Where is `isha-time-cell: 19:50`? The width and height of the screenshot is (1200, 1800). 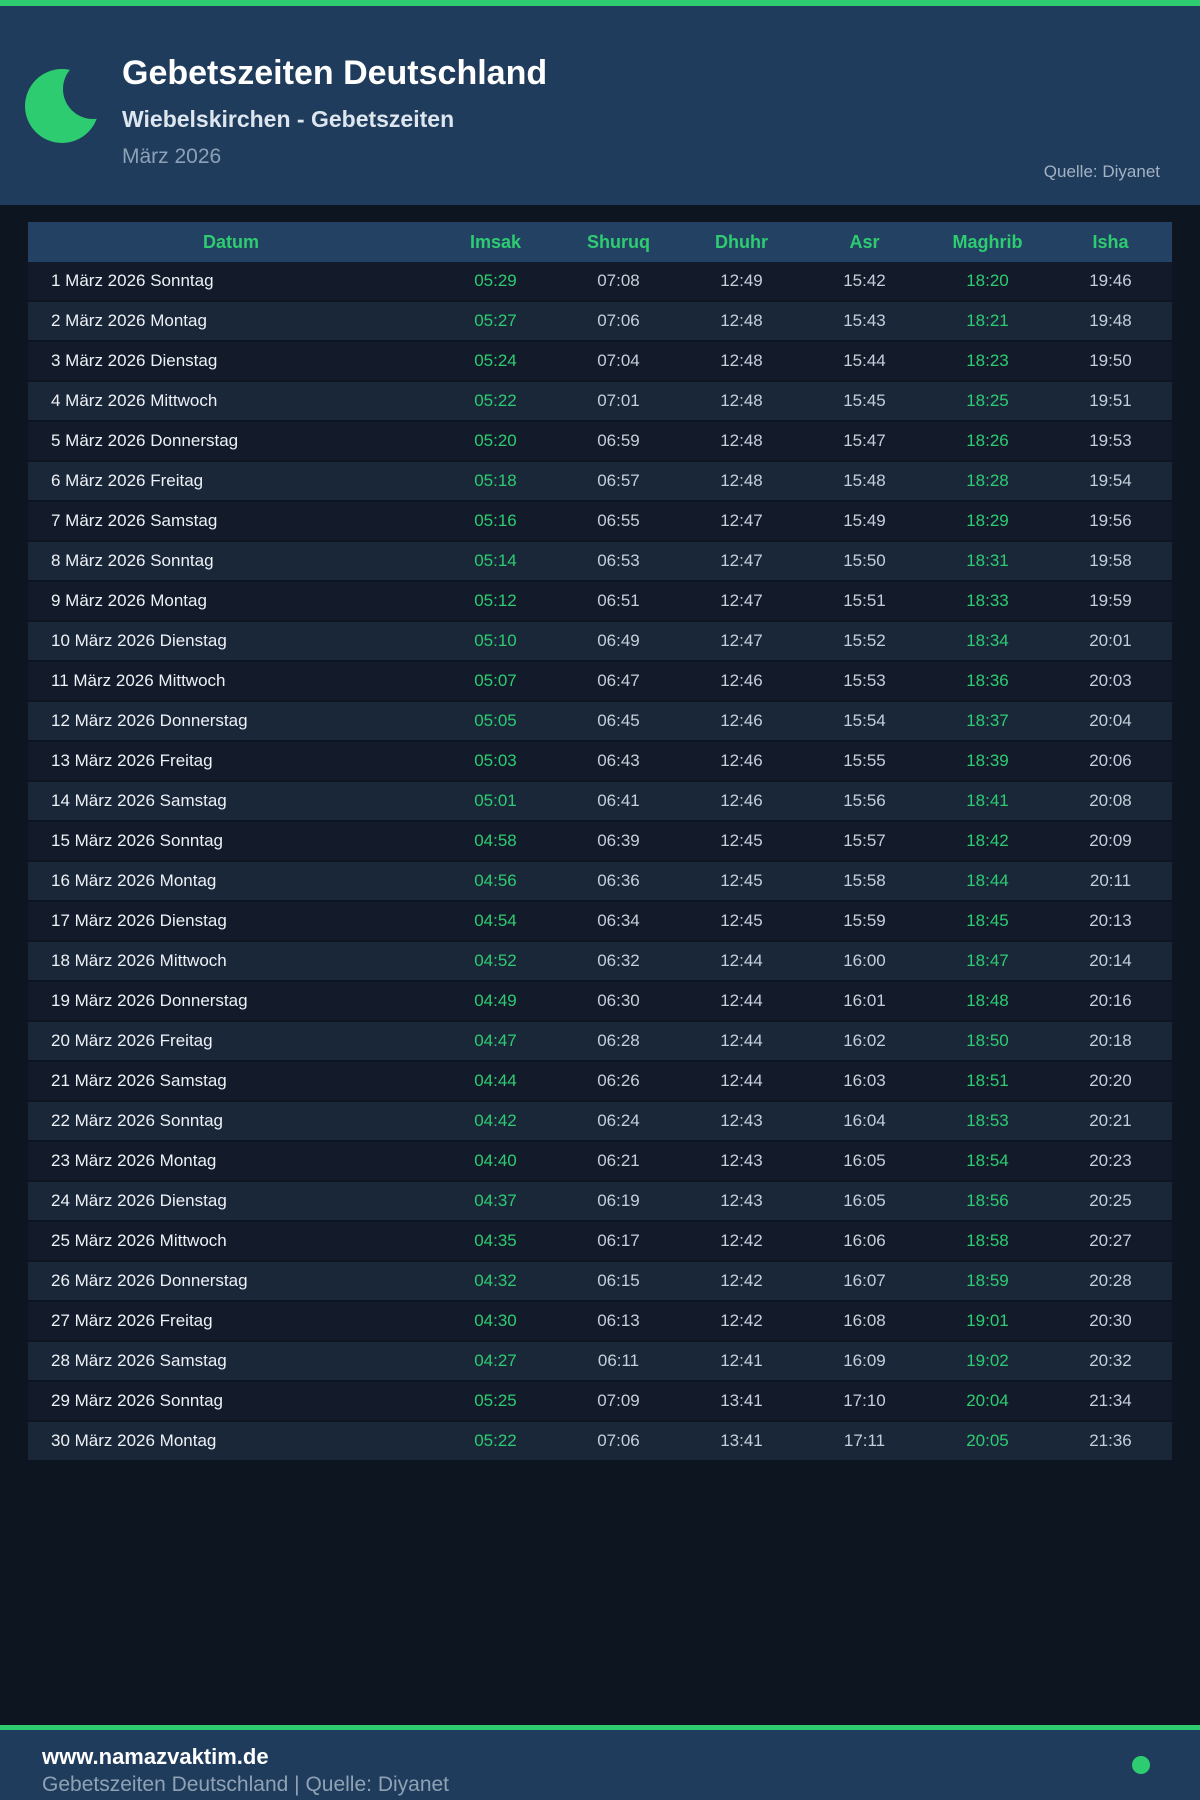
isha-time-cell: 19:50 is located at coordinates (1110, 361).